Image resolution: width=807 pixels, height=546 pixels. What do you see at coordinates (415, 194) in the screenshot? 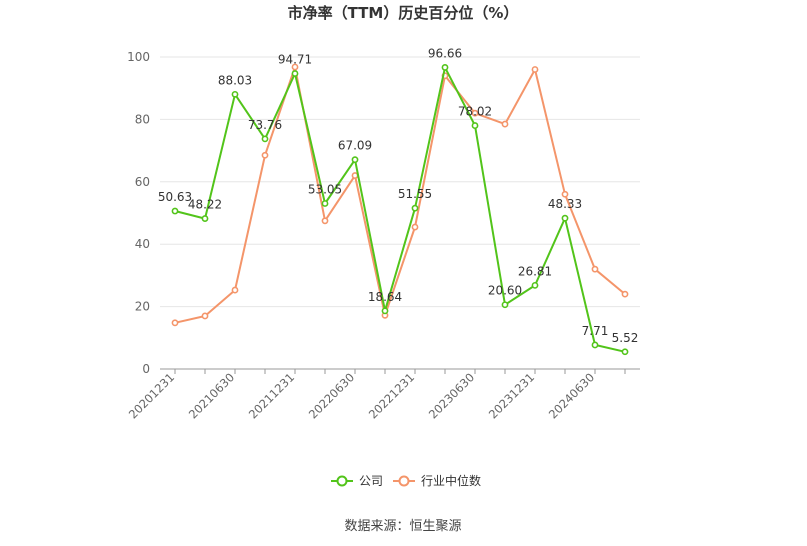
I see `data-label: 51.55` at bounding box center [415, 194].